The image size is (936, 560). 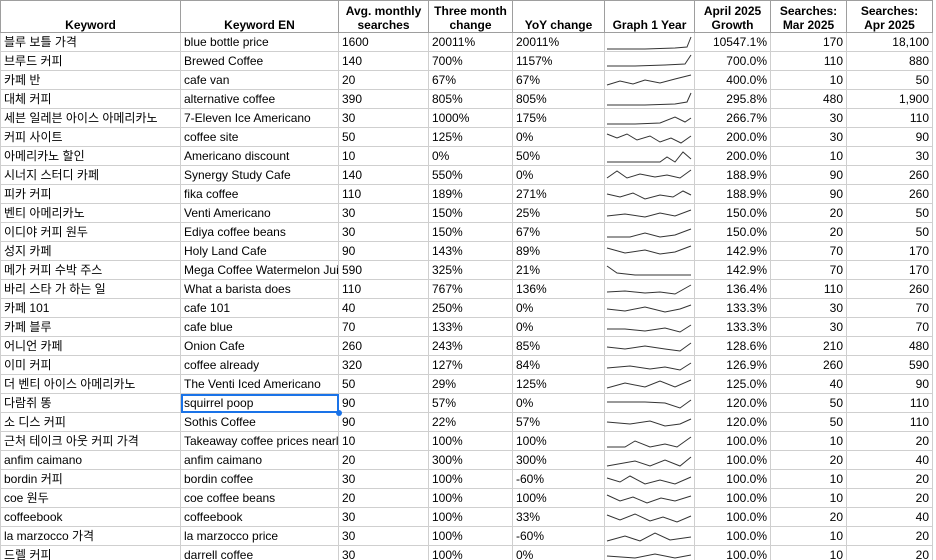 I want to click on cell: la marzocco price, so click(x=259, y=536).